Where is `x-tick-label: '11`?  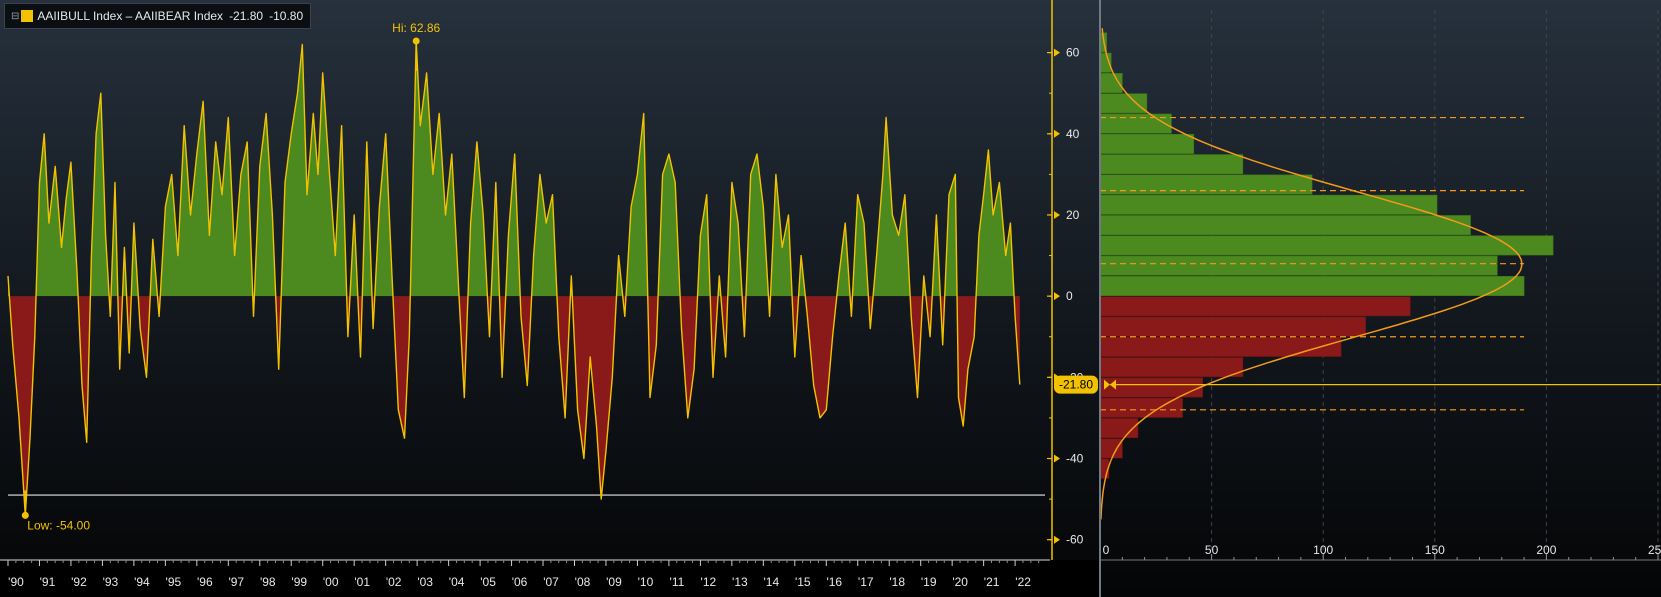 x-tick-label: '11 is located at coordinates (677, 582).